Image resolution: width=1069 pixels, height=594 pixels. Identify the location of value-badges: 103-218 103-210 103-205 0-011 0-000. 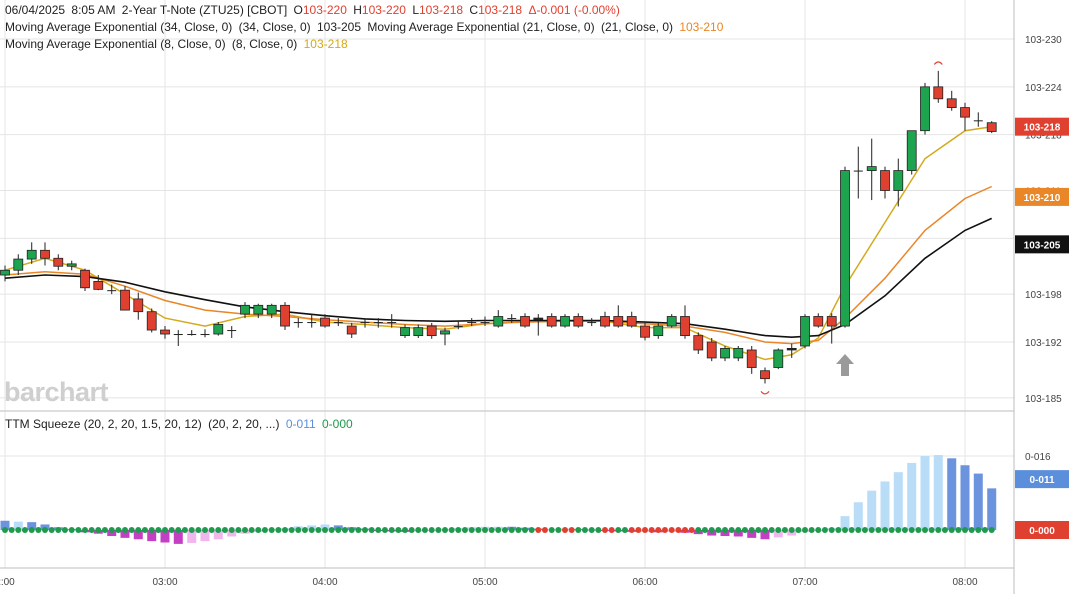
(1042, 328).